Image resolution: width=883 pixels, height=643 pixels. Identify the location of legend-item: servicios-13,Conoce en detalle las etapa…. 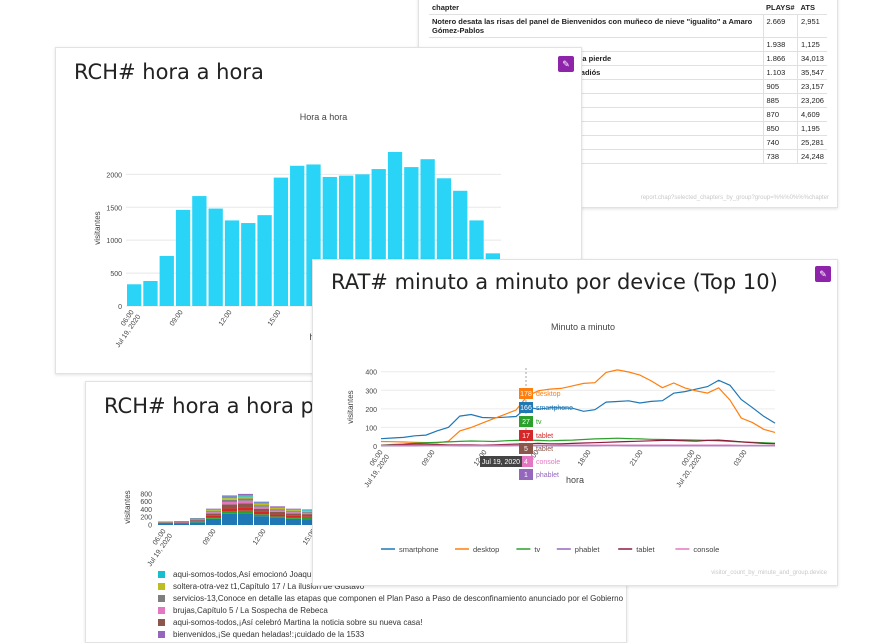
(390, 599).